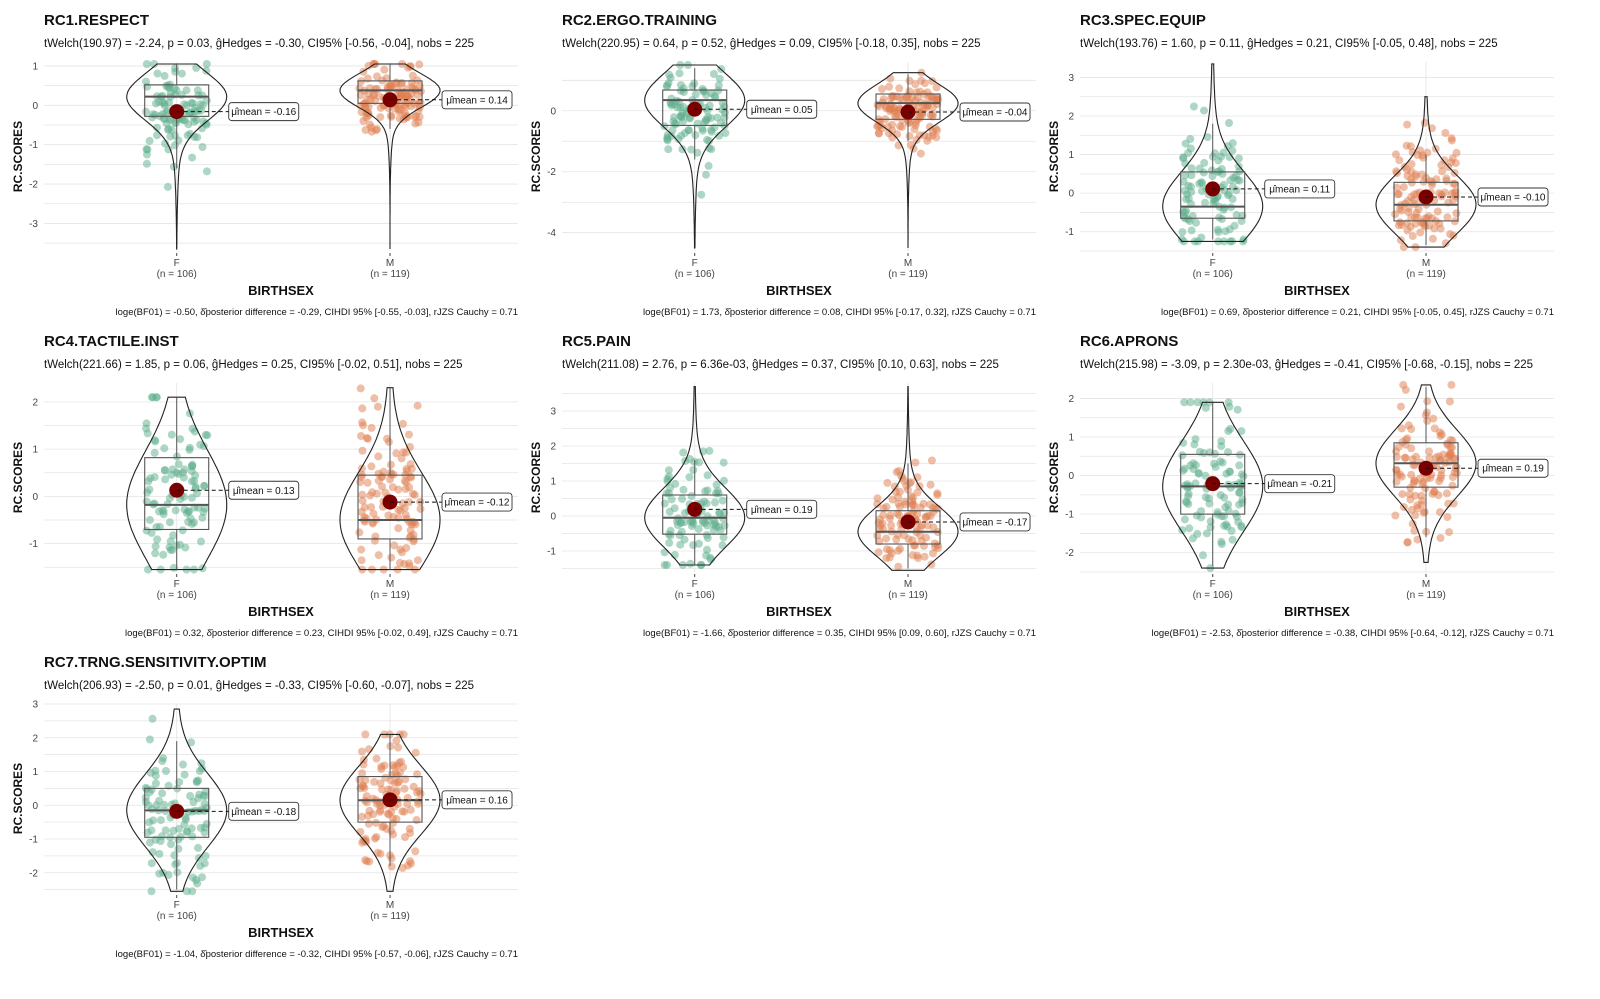 This screenshot has width=1600, height=999. I want to click on mean-label: μ̂mean = 0.05, so click(782, 110).